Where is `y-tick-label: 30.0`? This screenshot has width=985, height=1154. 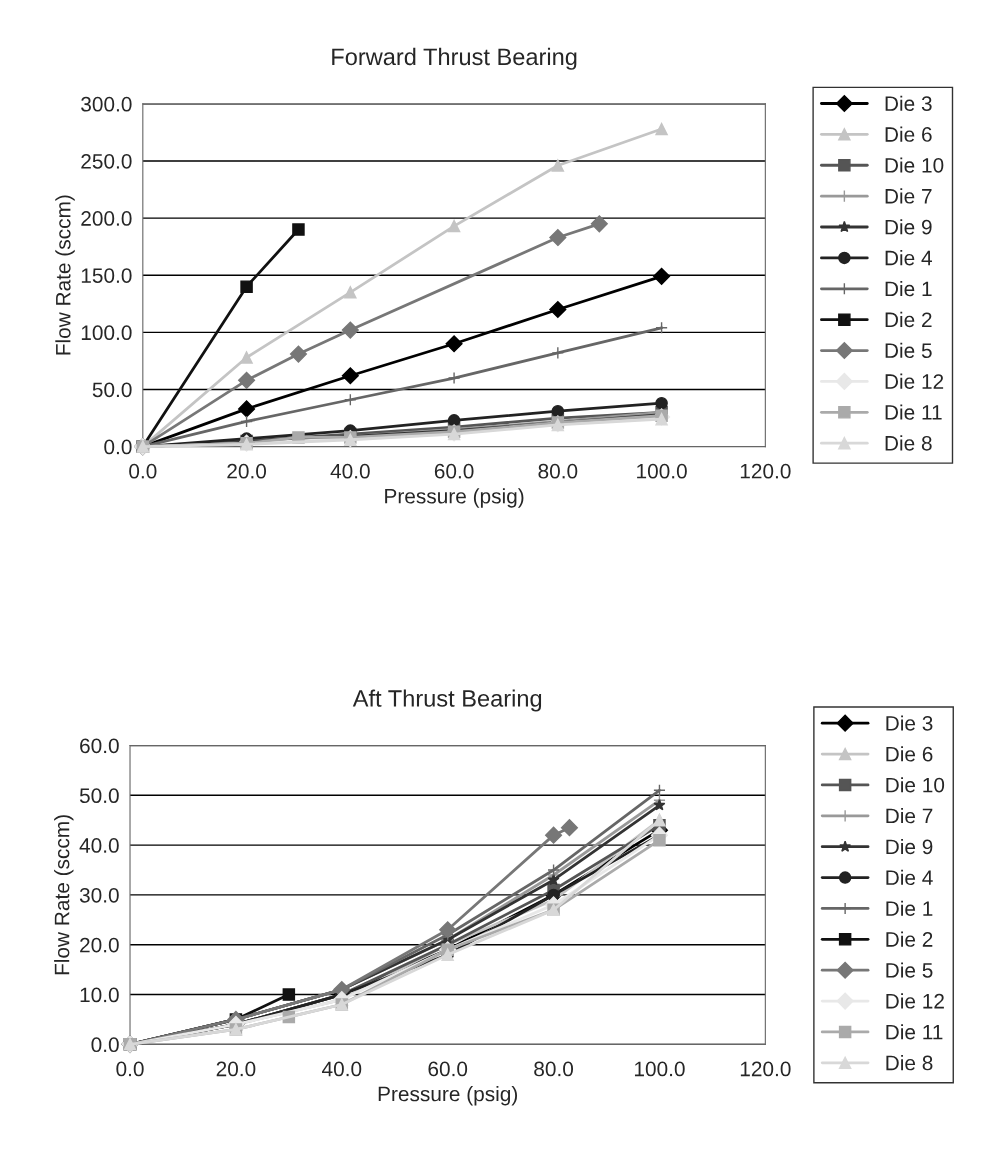
y-tick-label: 30.0 is located at coordinates (99, 895).